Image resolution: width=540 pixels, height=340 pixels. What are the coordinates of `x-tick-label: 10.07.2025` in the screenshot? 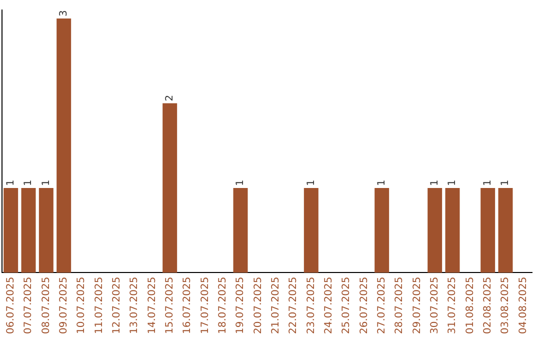 It's located at (82, 305).